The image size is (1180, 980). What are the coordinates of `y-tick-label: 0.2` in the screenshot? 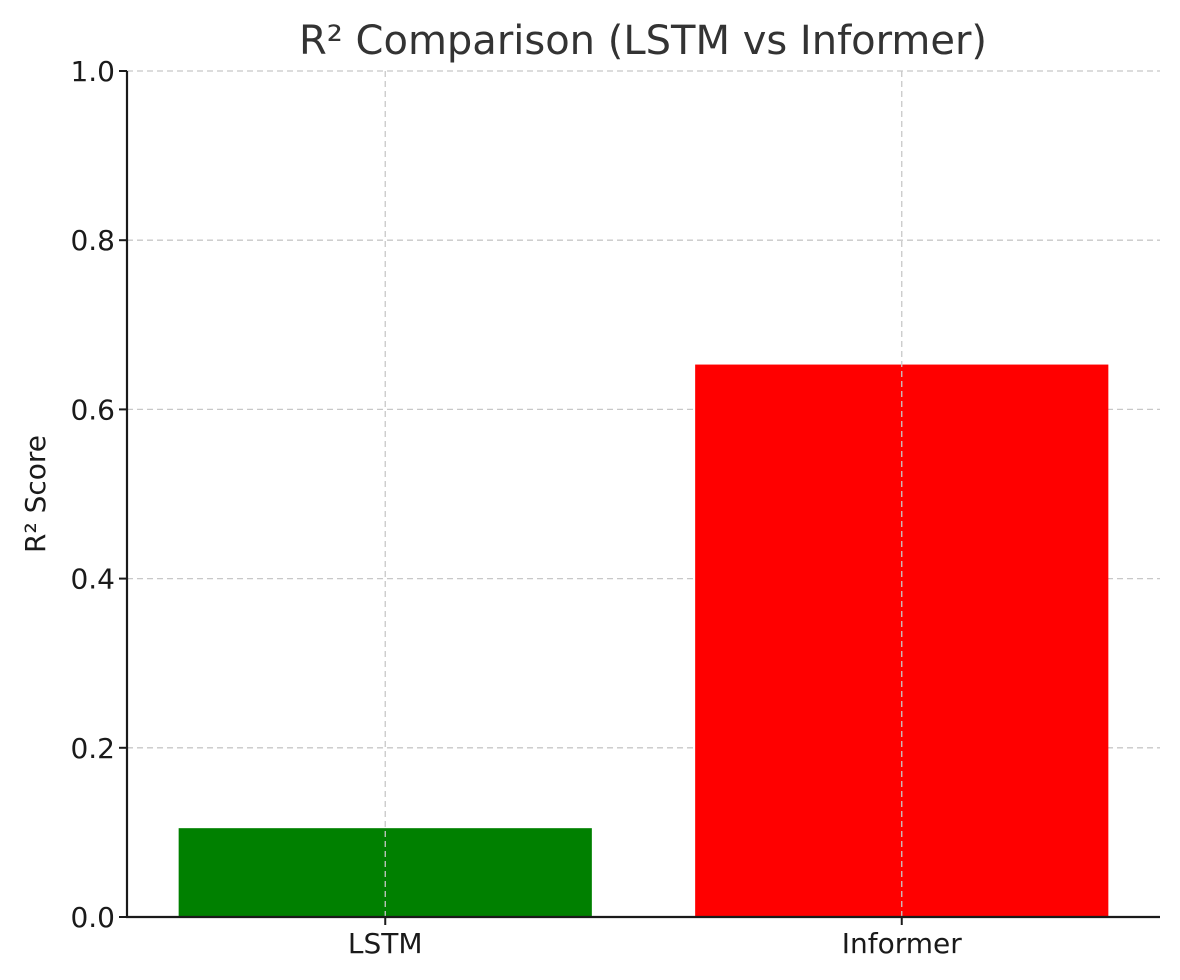 It's located at (92, 748).